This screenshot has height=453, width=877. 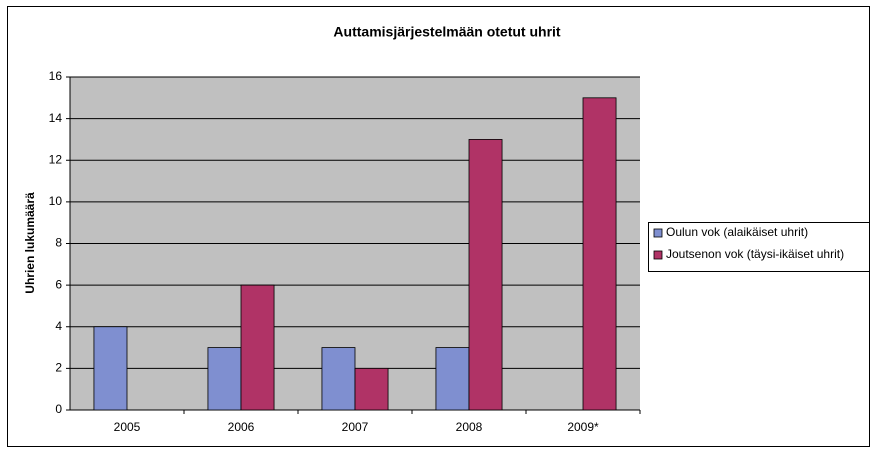 What do you see at coordinates (58, 243) in the screenshot?
I see `y-tick-label: 8` at bounding box center [58, 243].